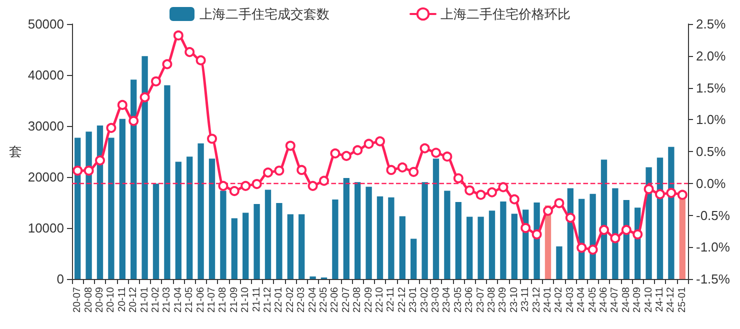 This screenshot has height=329, width=740. I want to click on y2-tick-label: 0.0%, so click(711, 183).